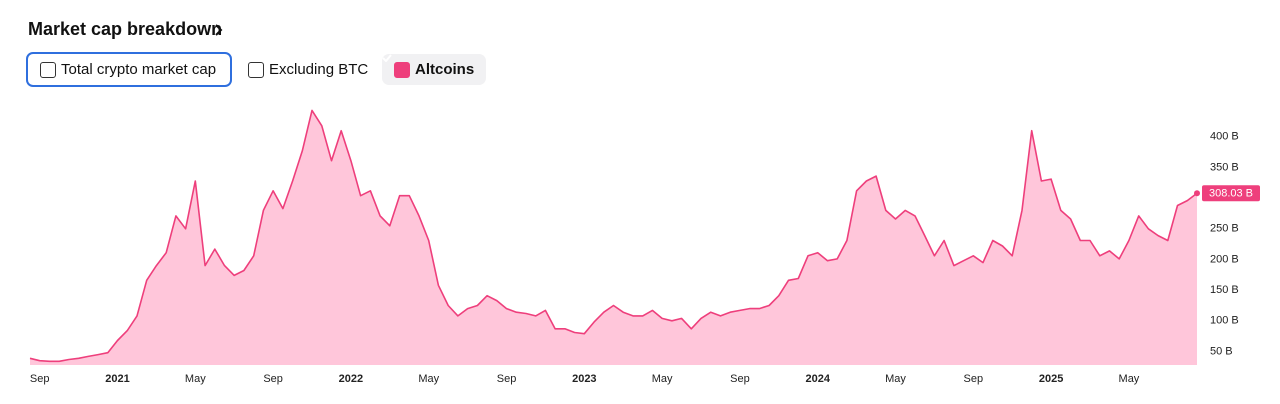  What do you see at coordinates (1224, 290) in the screenshot?
I see `y-tick-label: 150 B` at bounding box center [1224, 290].